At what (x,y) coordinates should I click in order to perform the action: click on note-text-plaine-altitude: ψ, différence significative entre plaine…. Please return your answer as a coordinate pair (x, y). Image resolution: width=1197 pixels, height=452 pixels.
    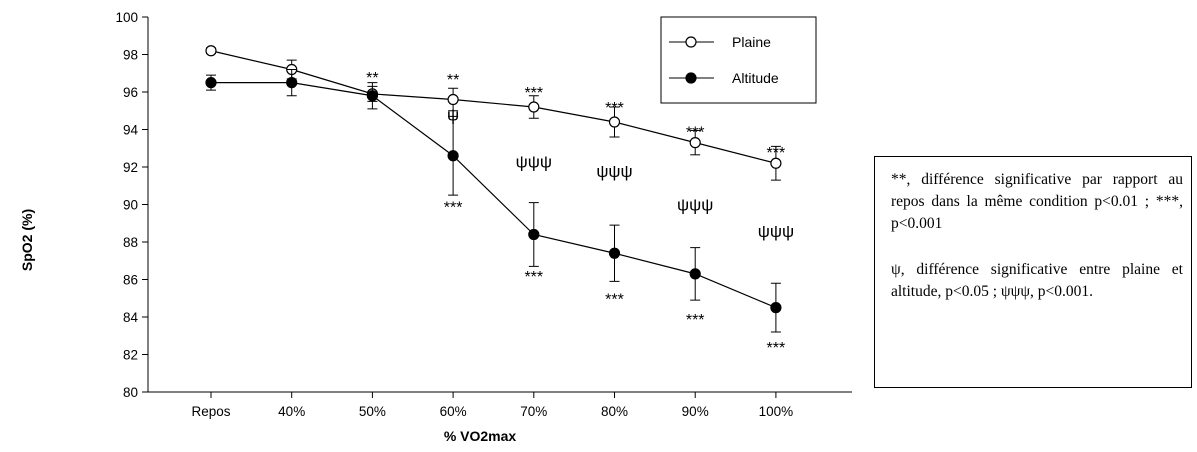
    Looking at the image, I should click on (1037, 280).